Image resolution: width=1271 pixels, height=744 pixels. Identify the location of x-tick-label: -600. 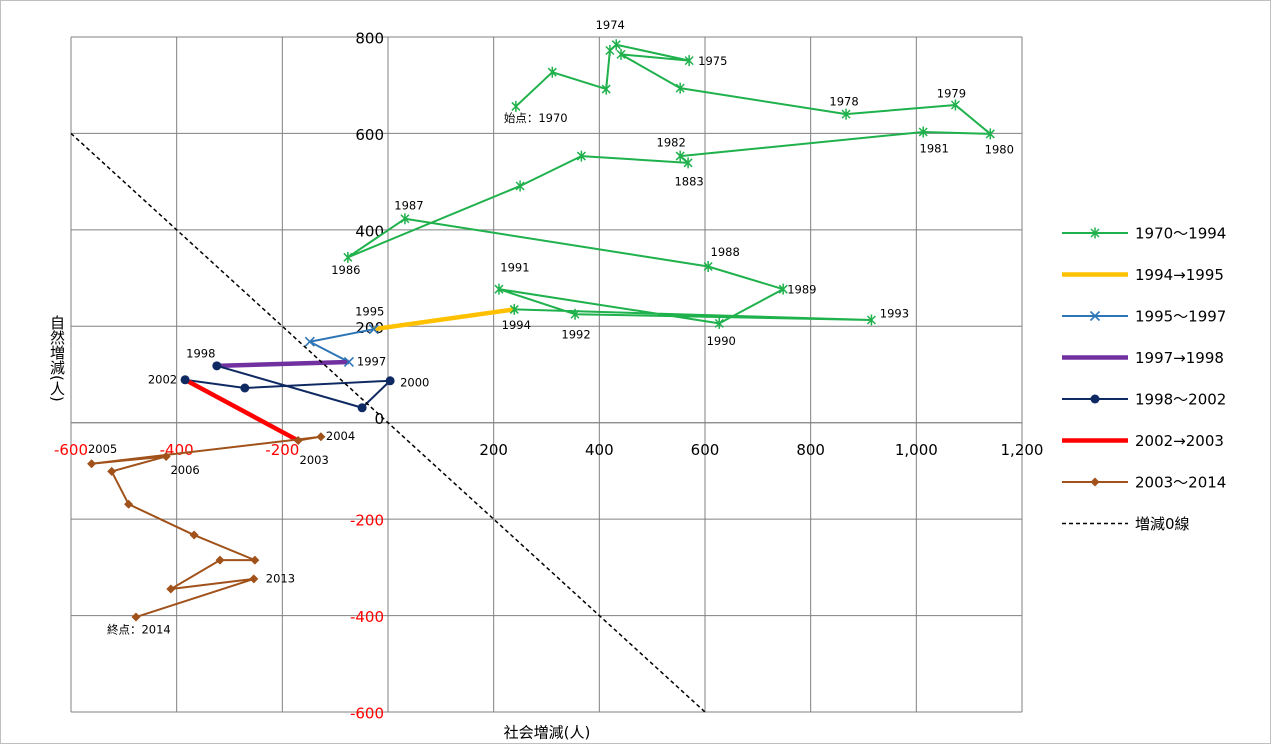
(71, 450).